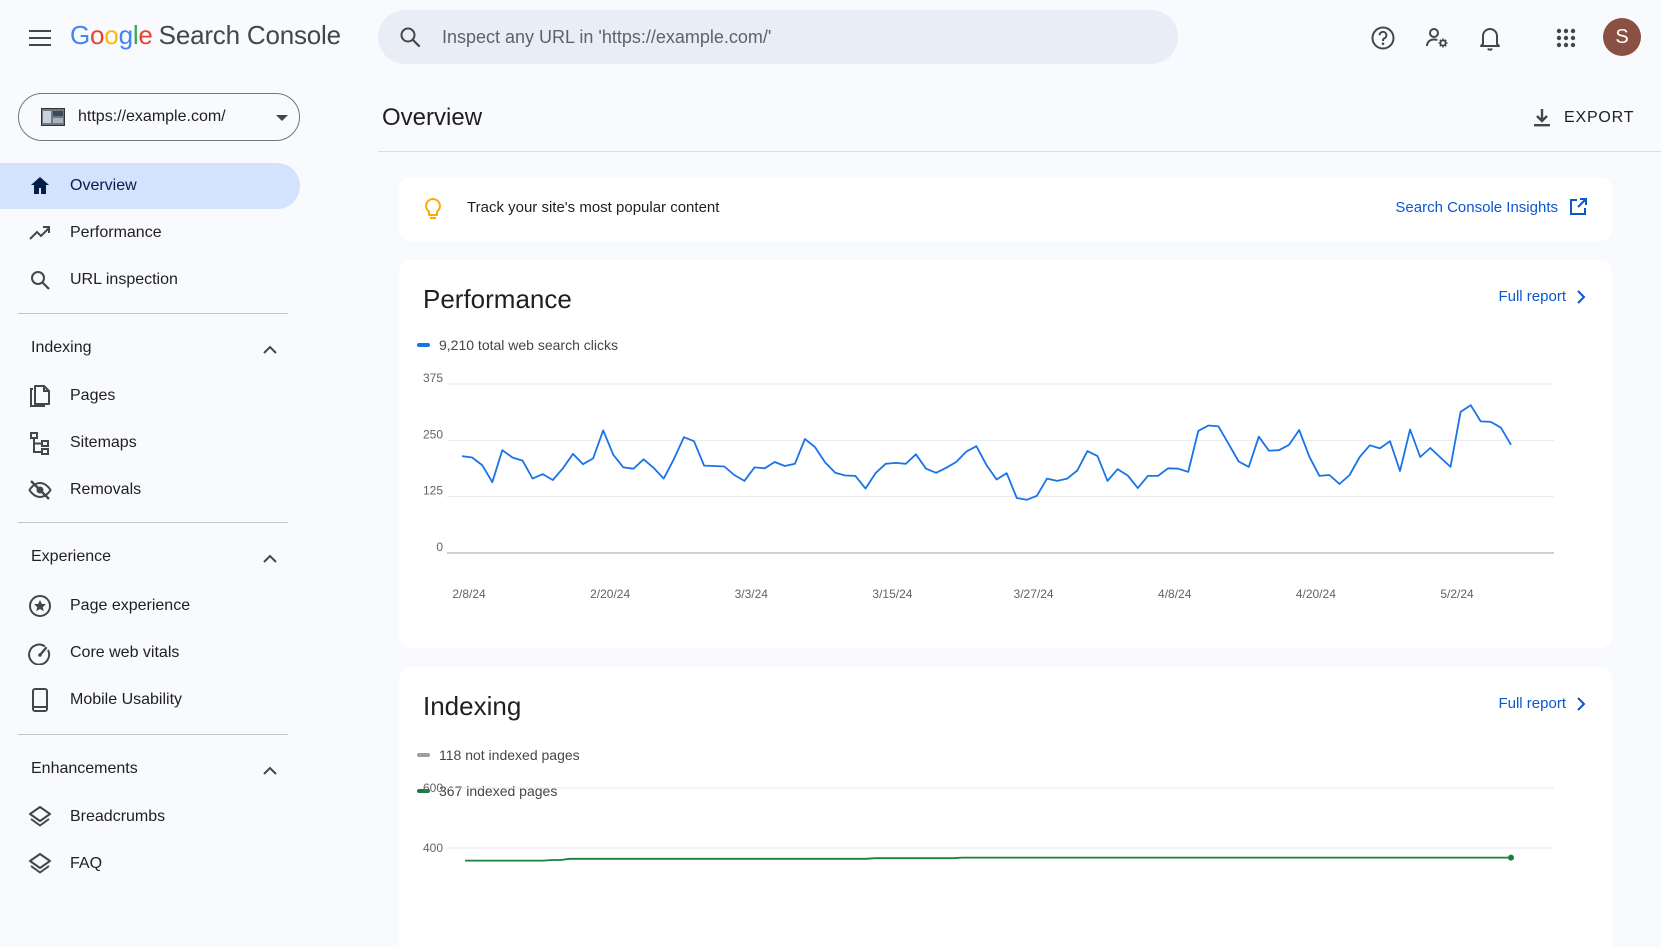 This screenshot has width=1661, height=947. What do you see at coordinates (593, 207) in the screenshot?
I see `insight-message: Track your site's most popular content` at bounding box center [593, 207].